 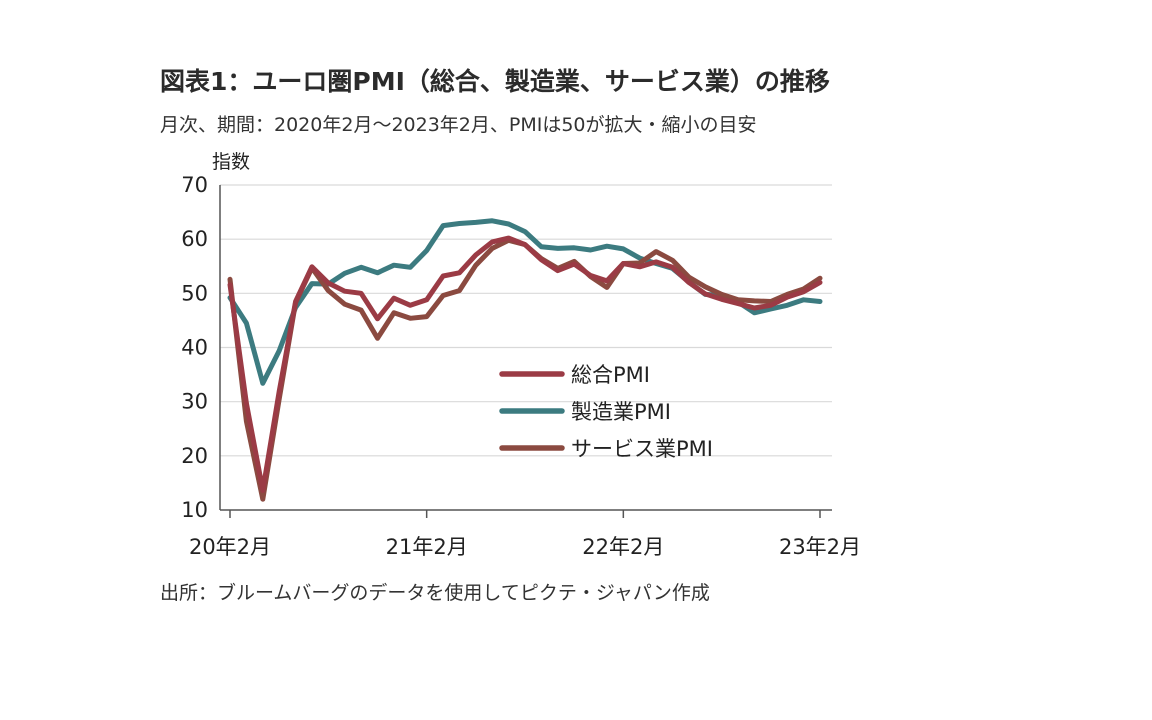 What do you see at coordinates (194, 456) in the screenshot?
I see `y-tick-label: 20` at bounding box center [194, 456].